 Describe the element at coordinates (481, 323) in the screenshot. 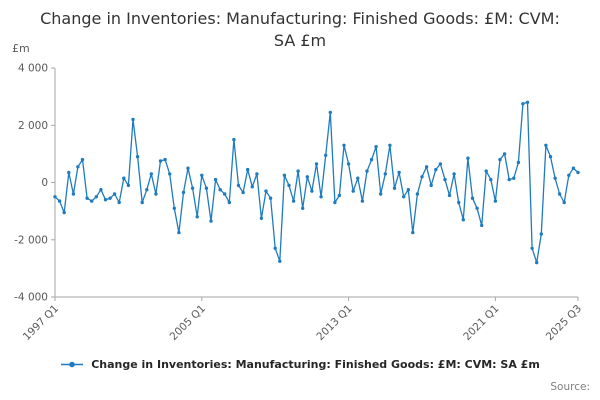

I see `svg-text: 2021 Q1` at that location.